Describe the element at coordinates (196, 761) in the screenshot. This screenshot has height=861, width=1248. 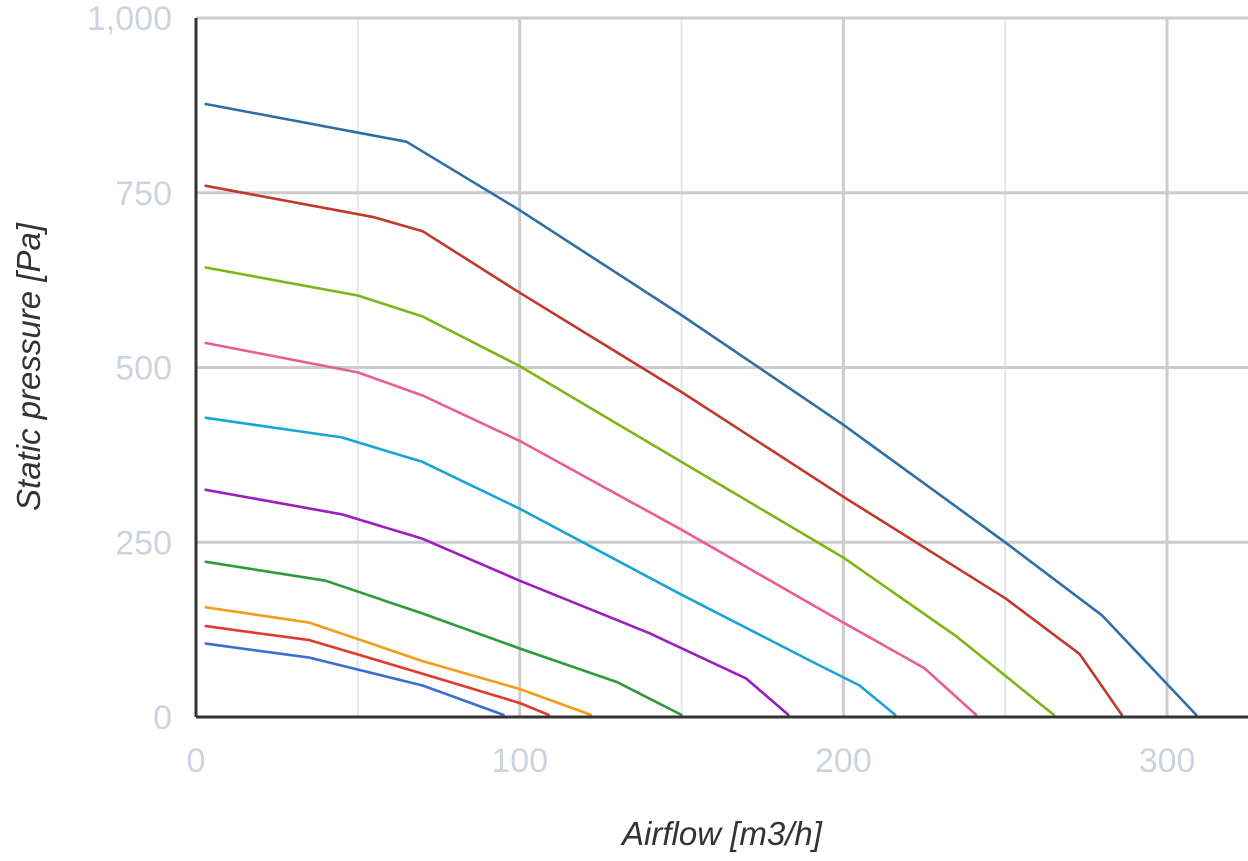
I see `x-tick-label: 0` at that location.